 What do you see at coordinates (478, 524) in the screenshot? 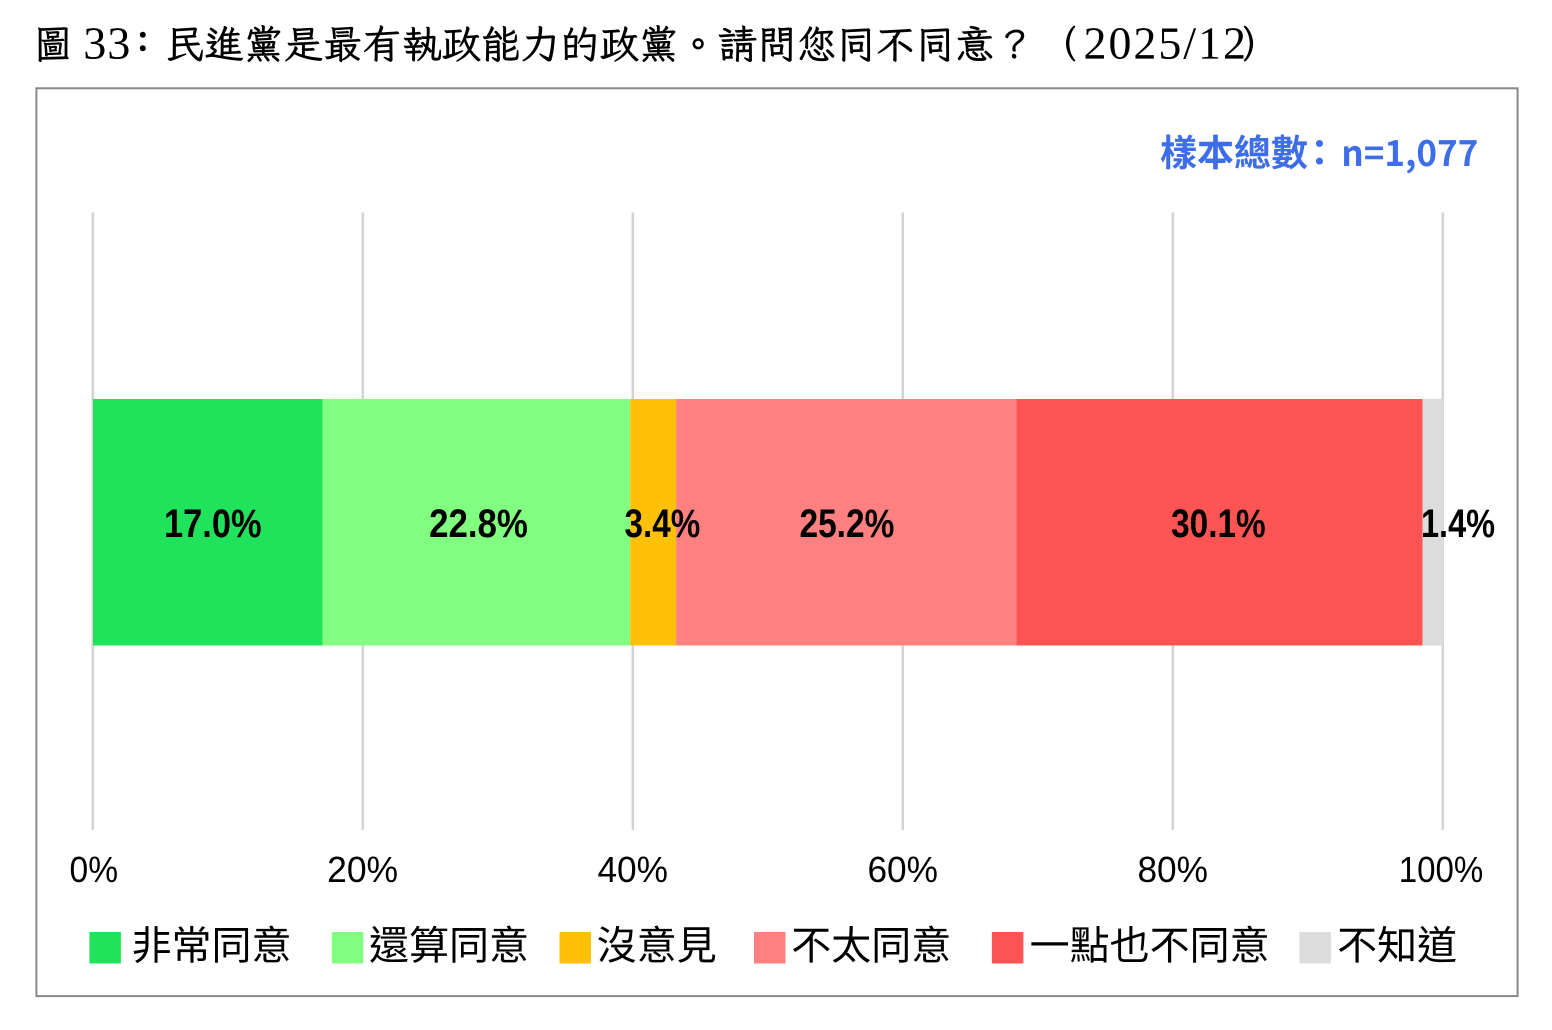
I see `svg-text: 22.8%` at bounding box center [478, 524].